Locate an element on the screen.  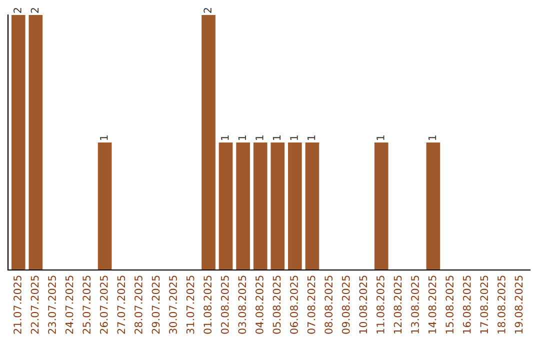
x-tick-label: 12.08.2025 is located at coordinates (398, 305).